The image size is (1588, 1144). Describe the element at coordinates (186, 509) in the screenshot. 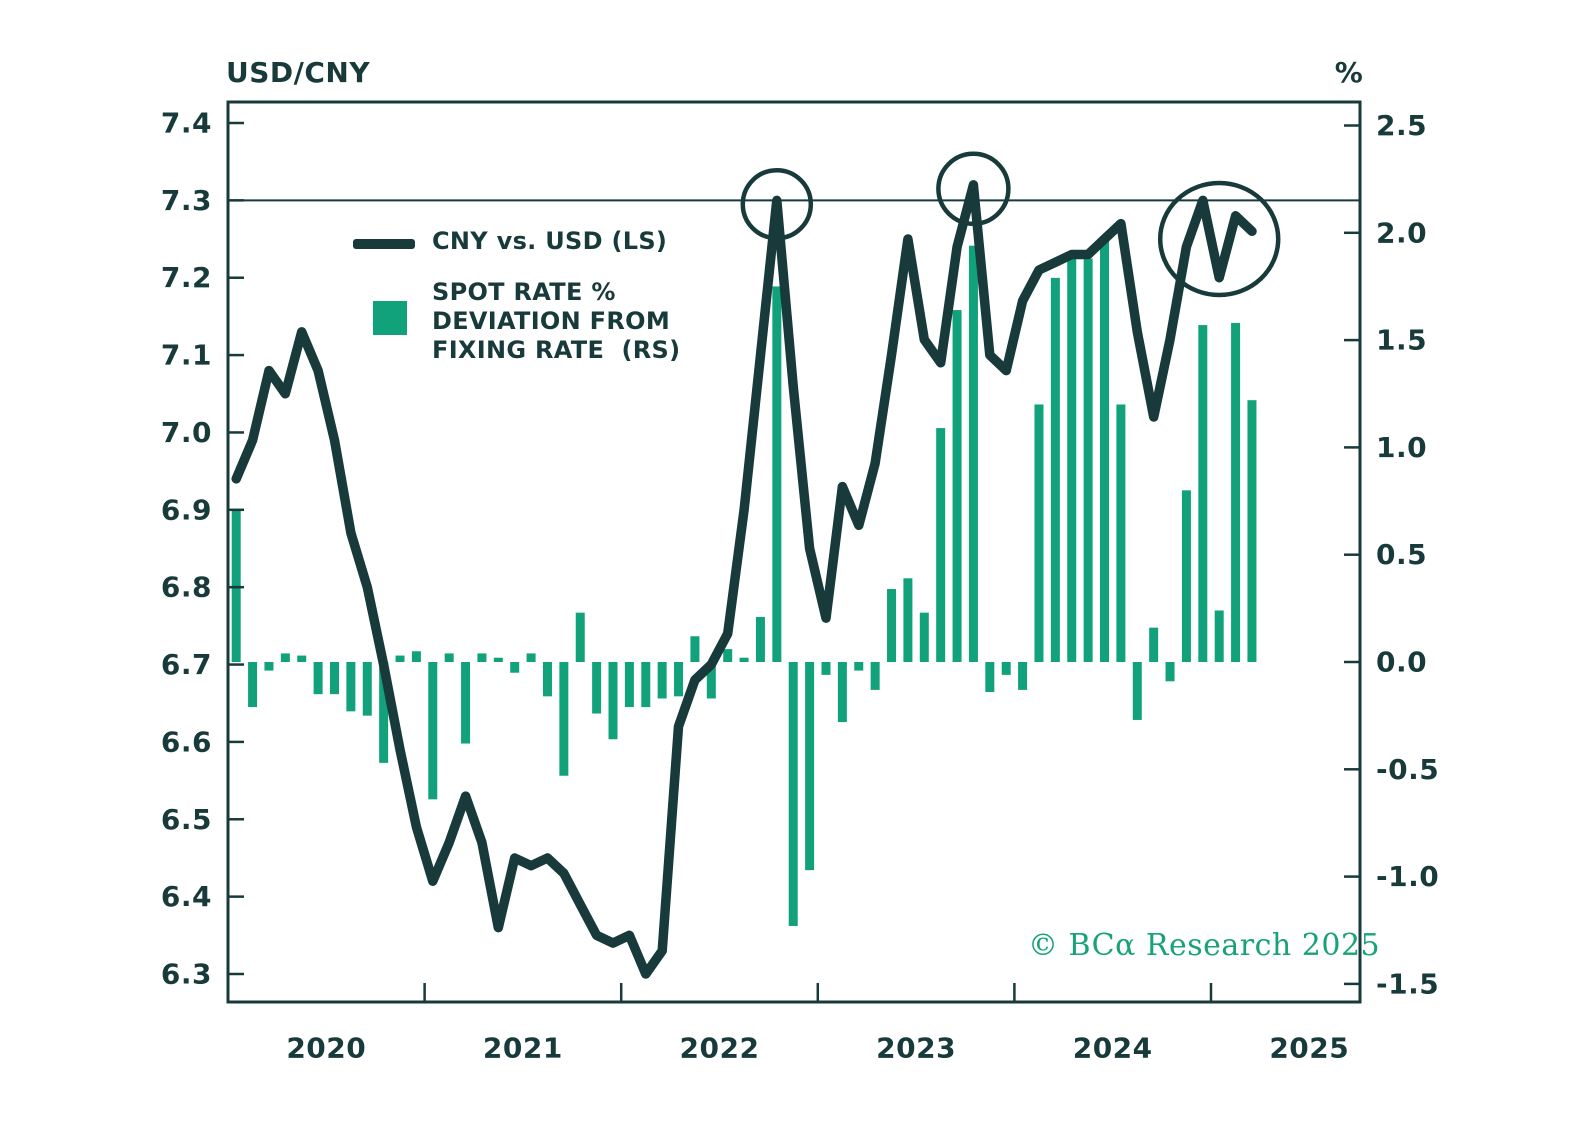

I see `left-axis-tick-label: 6.9` at that location.